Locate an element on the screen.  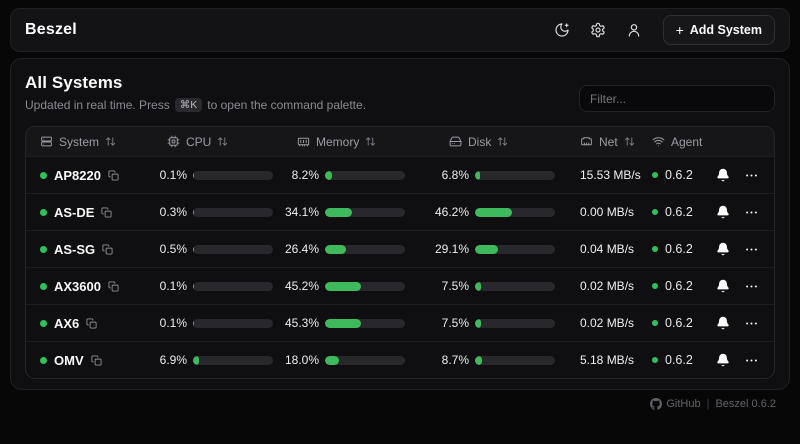
column-header-net: Net is located at coordinates (602, 142).